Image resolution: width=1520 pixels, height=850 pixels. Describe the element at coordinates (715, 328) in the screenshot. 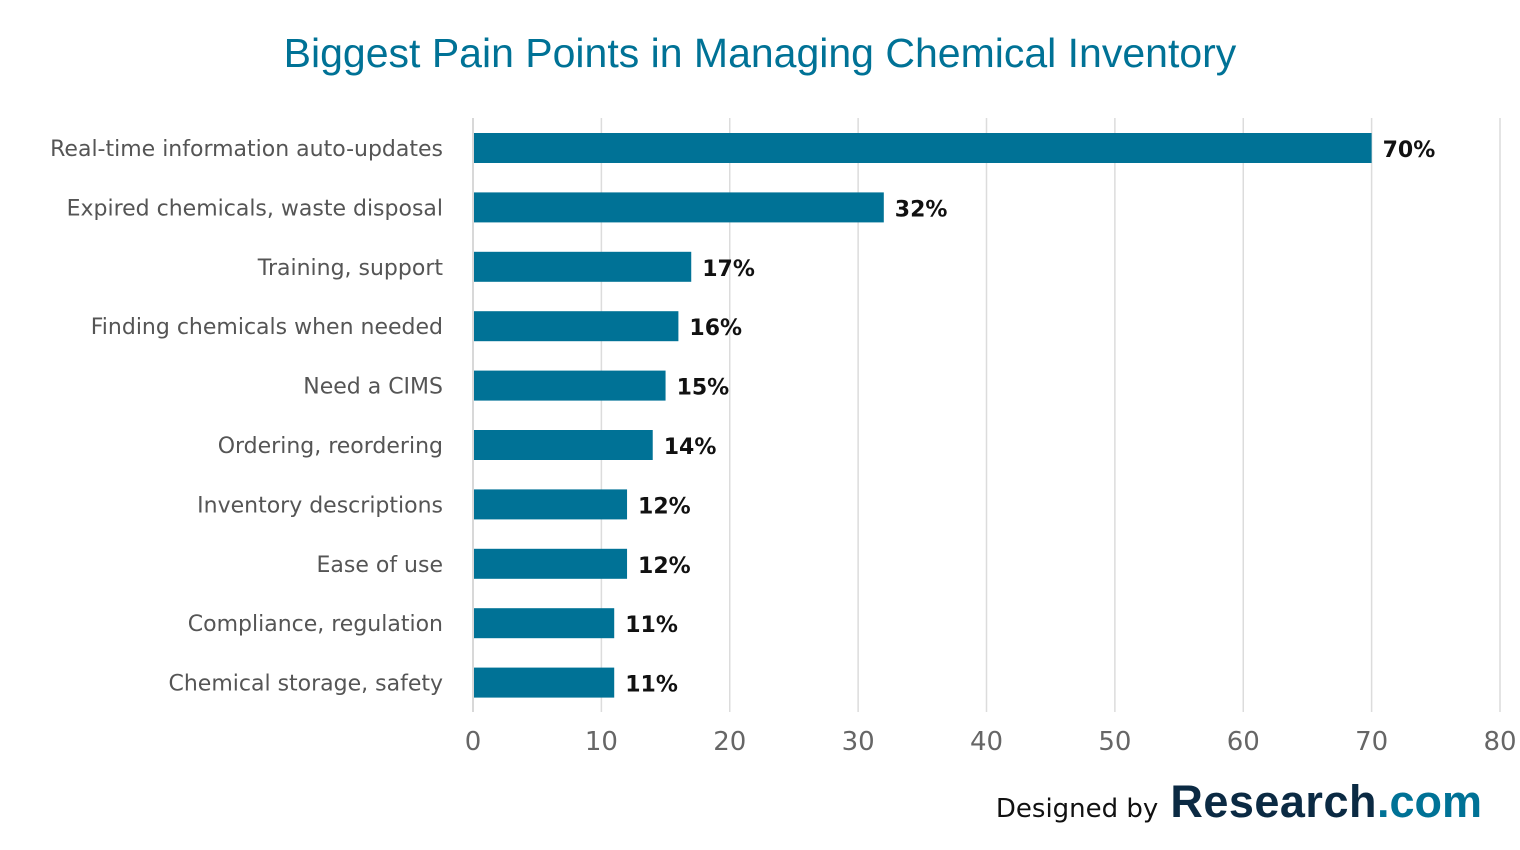

I see `data-label: 16%` at that location.